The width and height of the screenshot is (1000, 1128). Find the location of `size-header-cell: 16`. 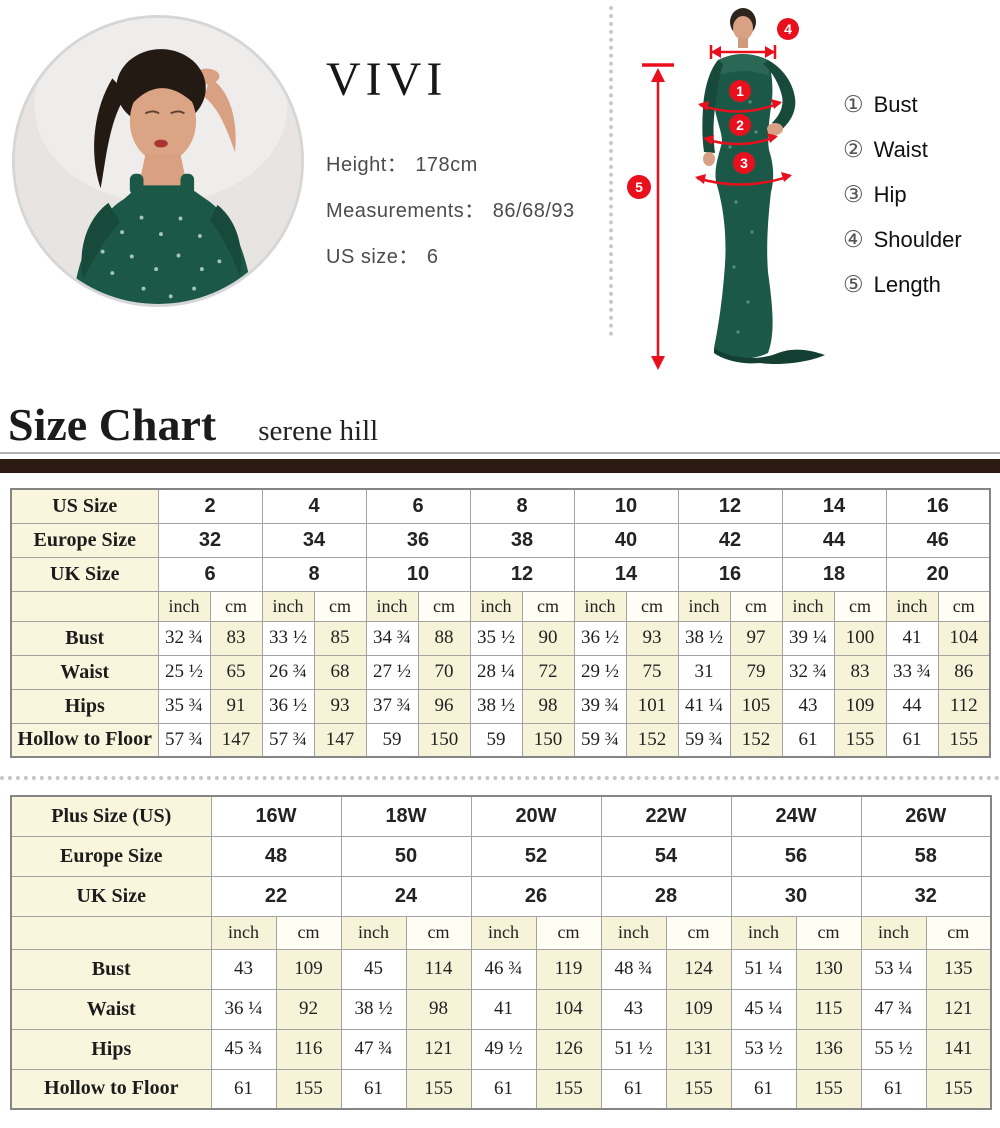

size-header-cell: 16 is located at coordinates (938, 506).